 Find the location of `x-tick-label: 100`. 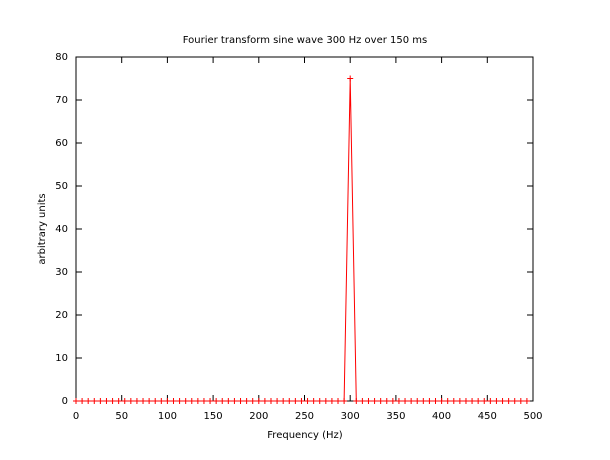

x-tick-label: 100 is located at coordinates (167, 416).